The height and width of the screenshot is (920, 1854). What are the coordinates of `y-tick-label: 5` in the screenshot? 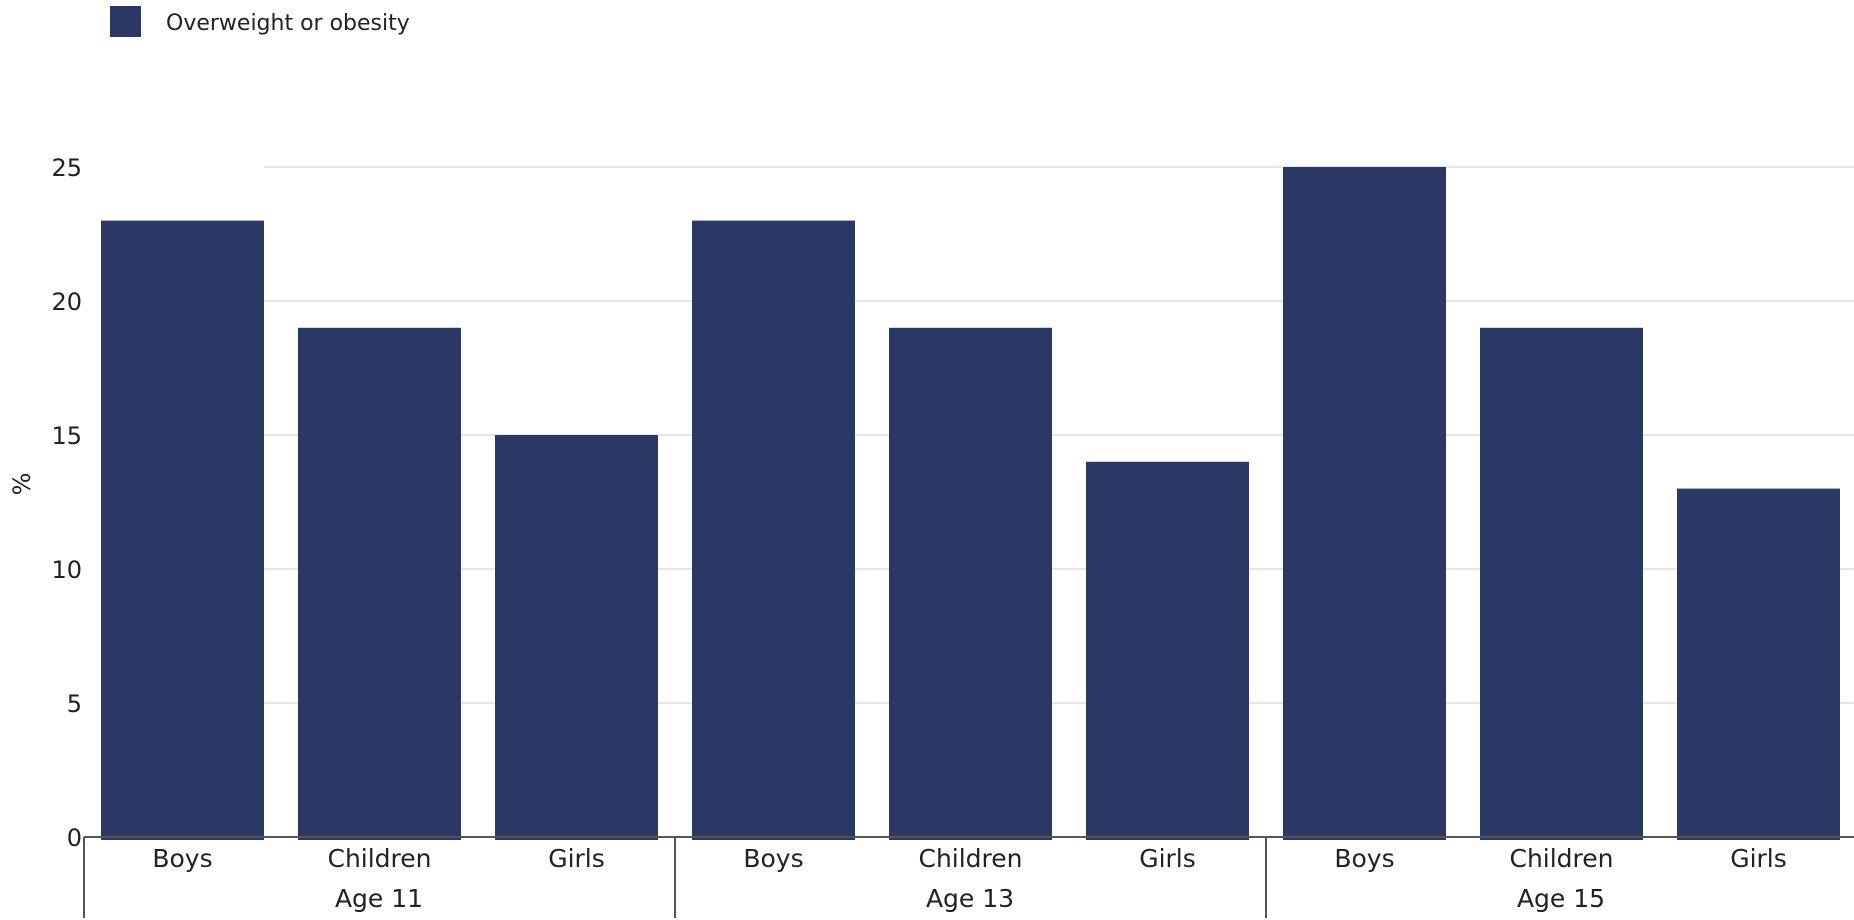 It's located at (74, 704).